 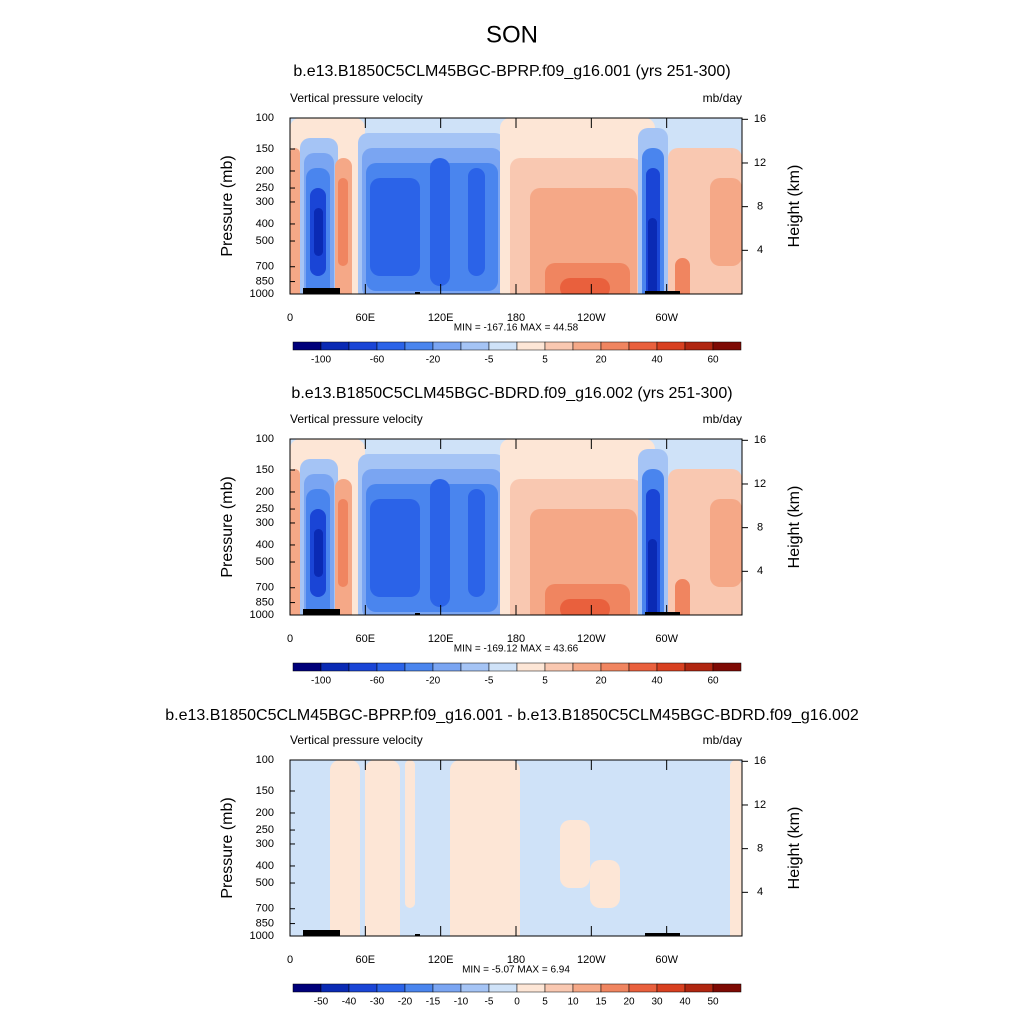 What do you see at coordinates (461, 1002) in the screenshot?
I see `colorbar-label: -10` at bounding box center [461, 1002].